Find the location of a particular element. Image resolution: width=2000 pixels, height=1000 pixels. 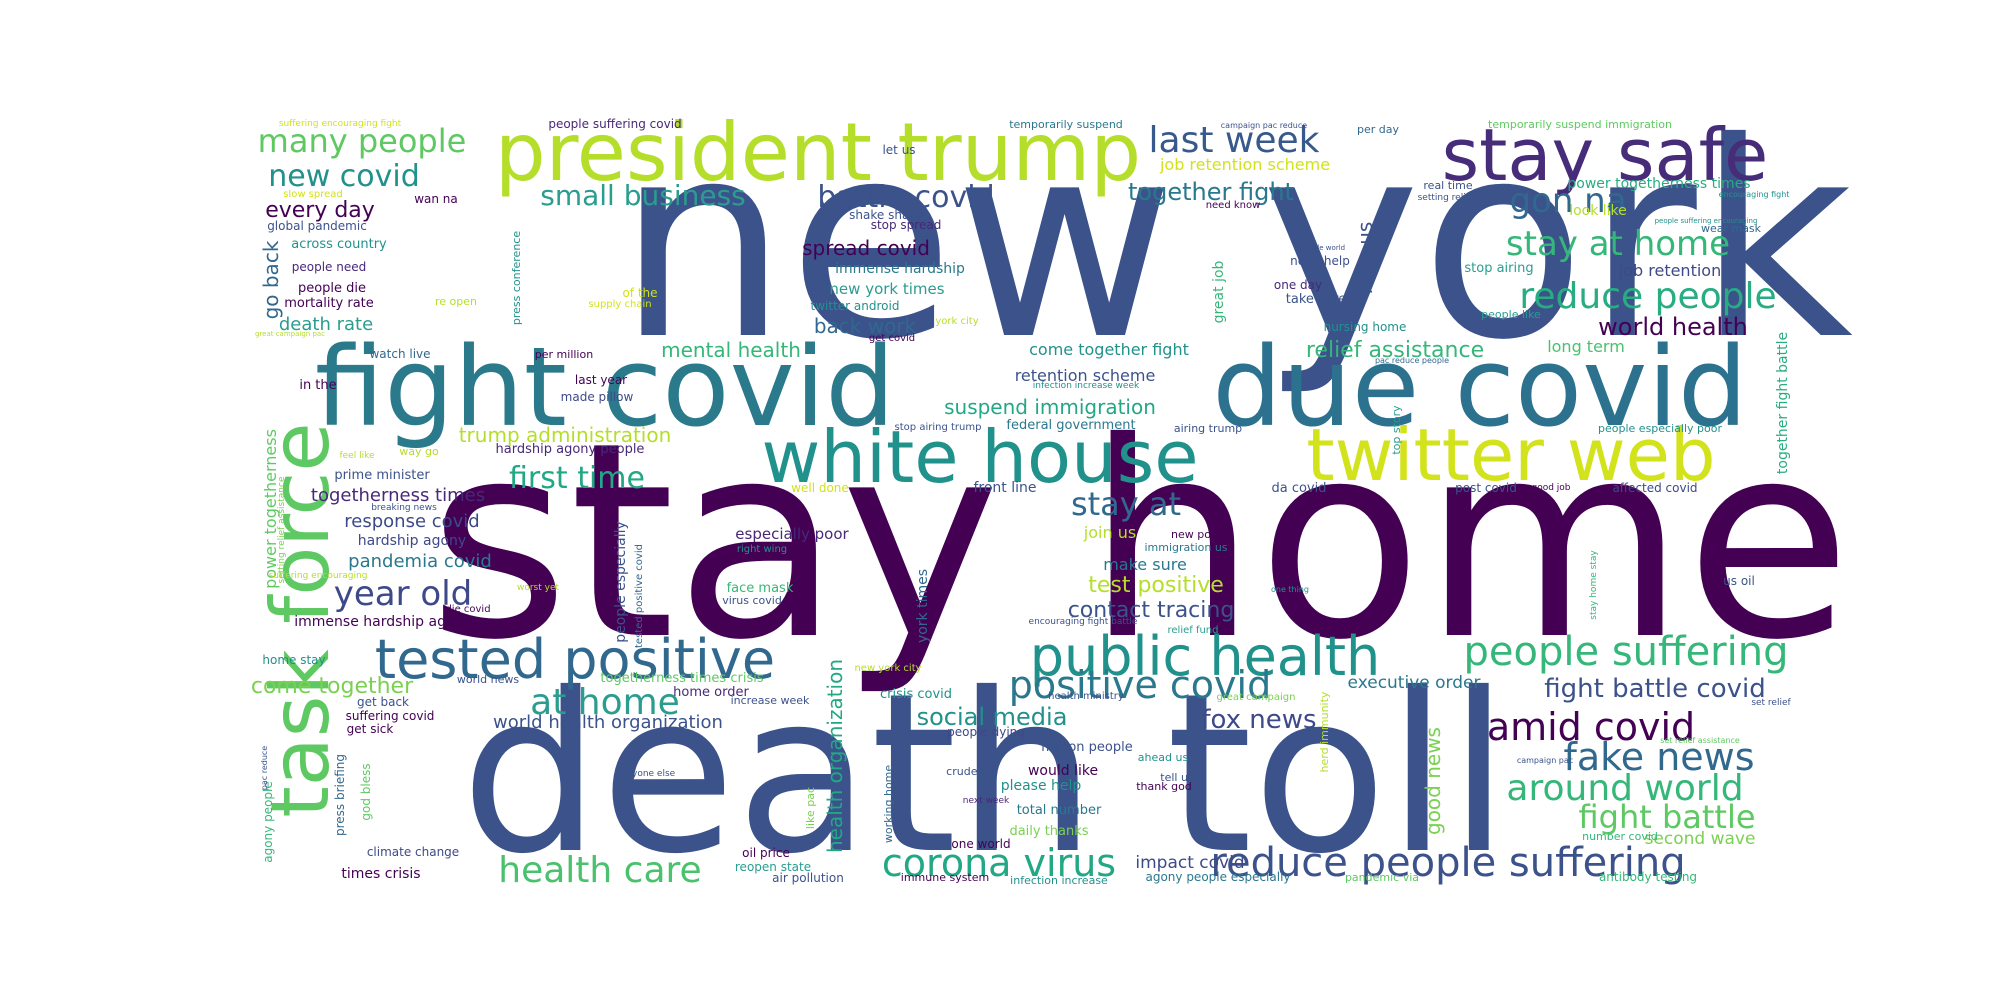

word-togetherness-times: togetherness times is located at coordinates (398, 495).